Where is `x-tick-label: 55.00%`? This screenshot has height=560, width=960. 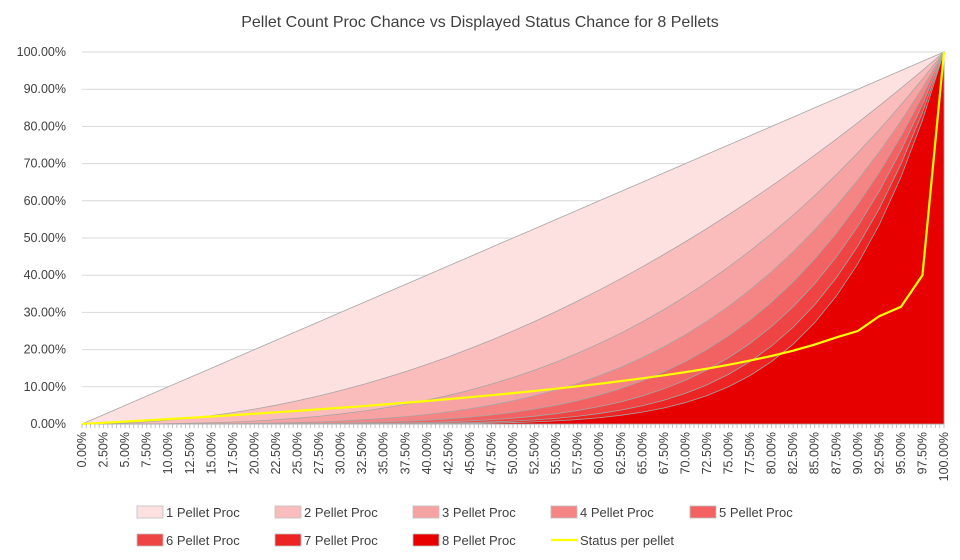
x-tick-label: 55.00% is located at coordinates (556, 453).